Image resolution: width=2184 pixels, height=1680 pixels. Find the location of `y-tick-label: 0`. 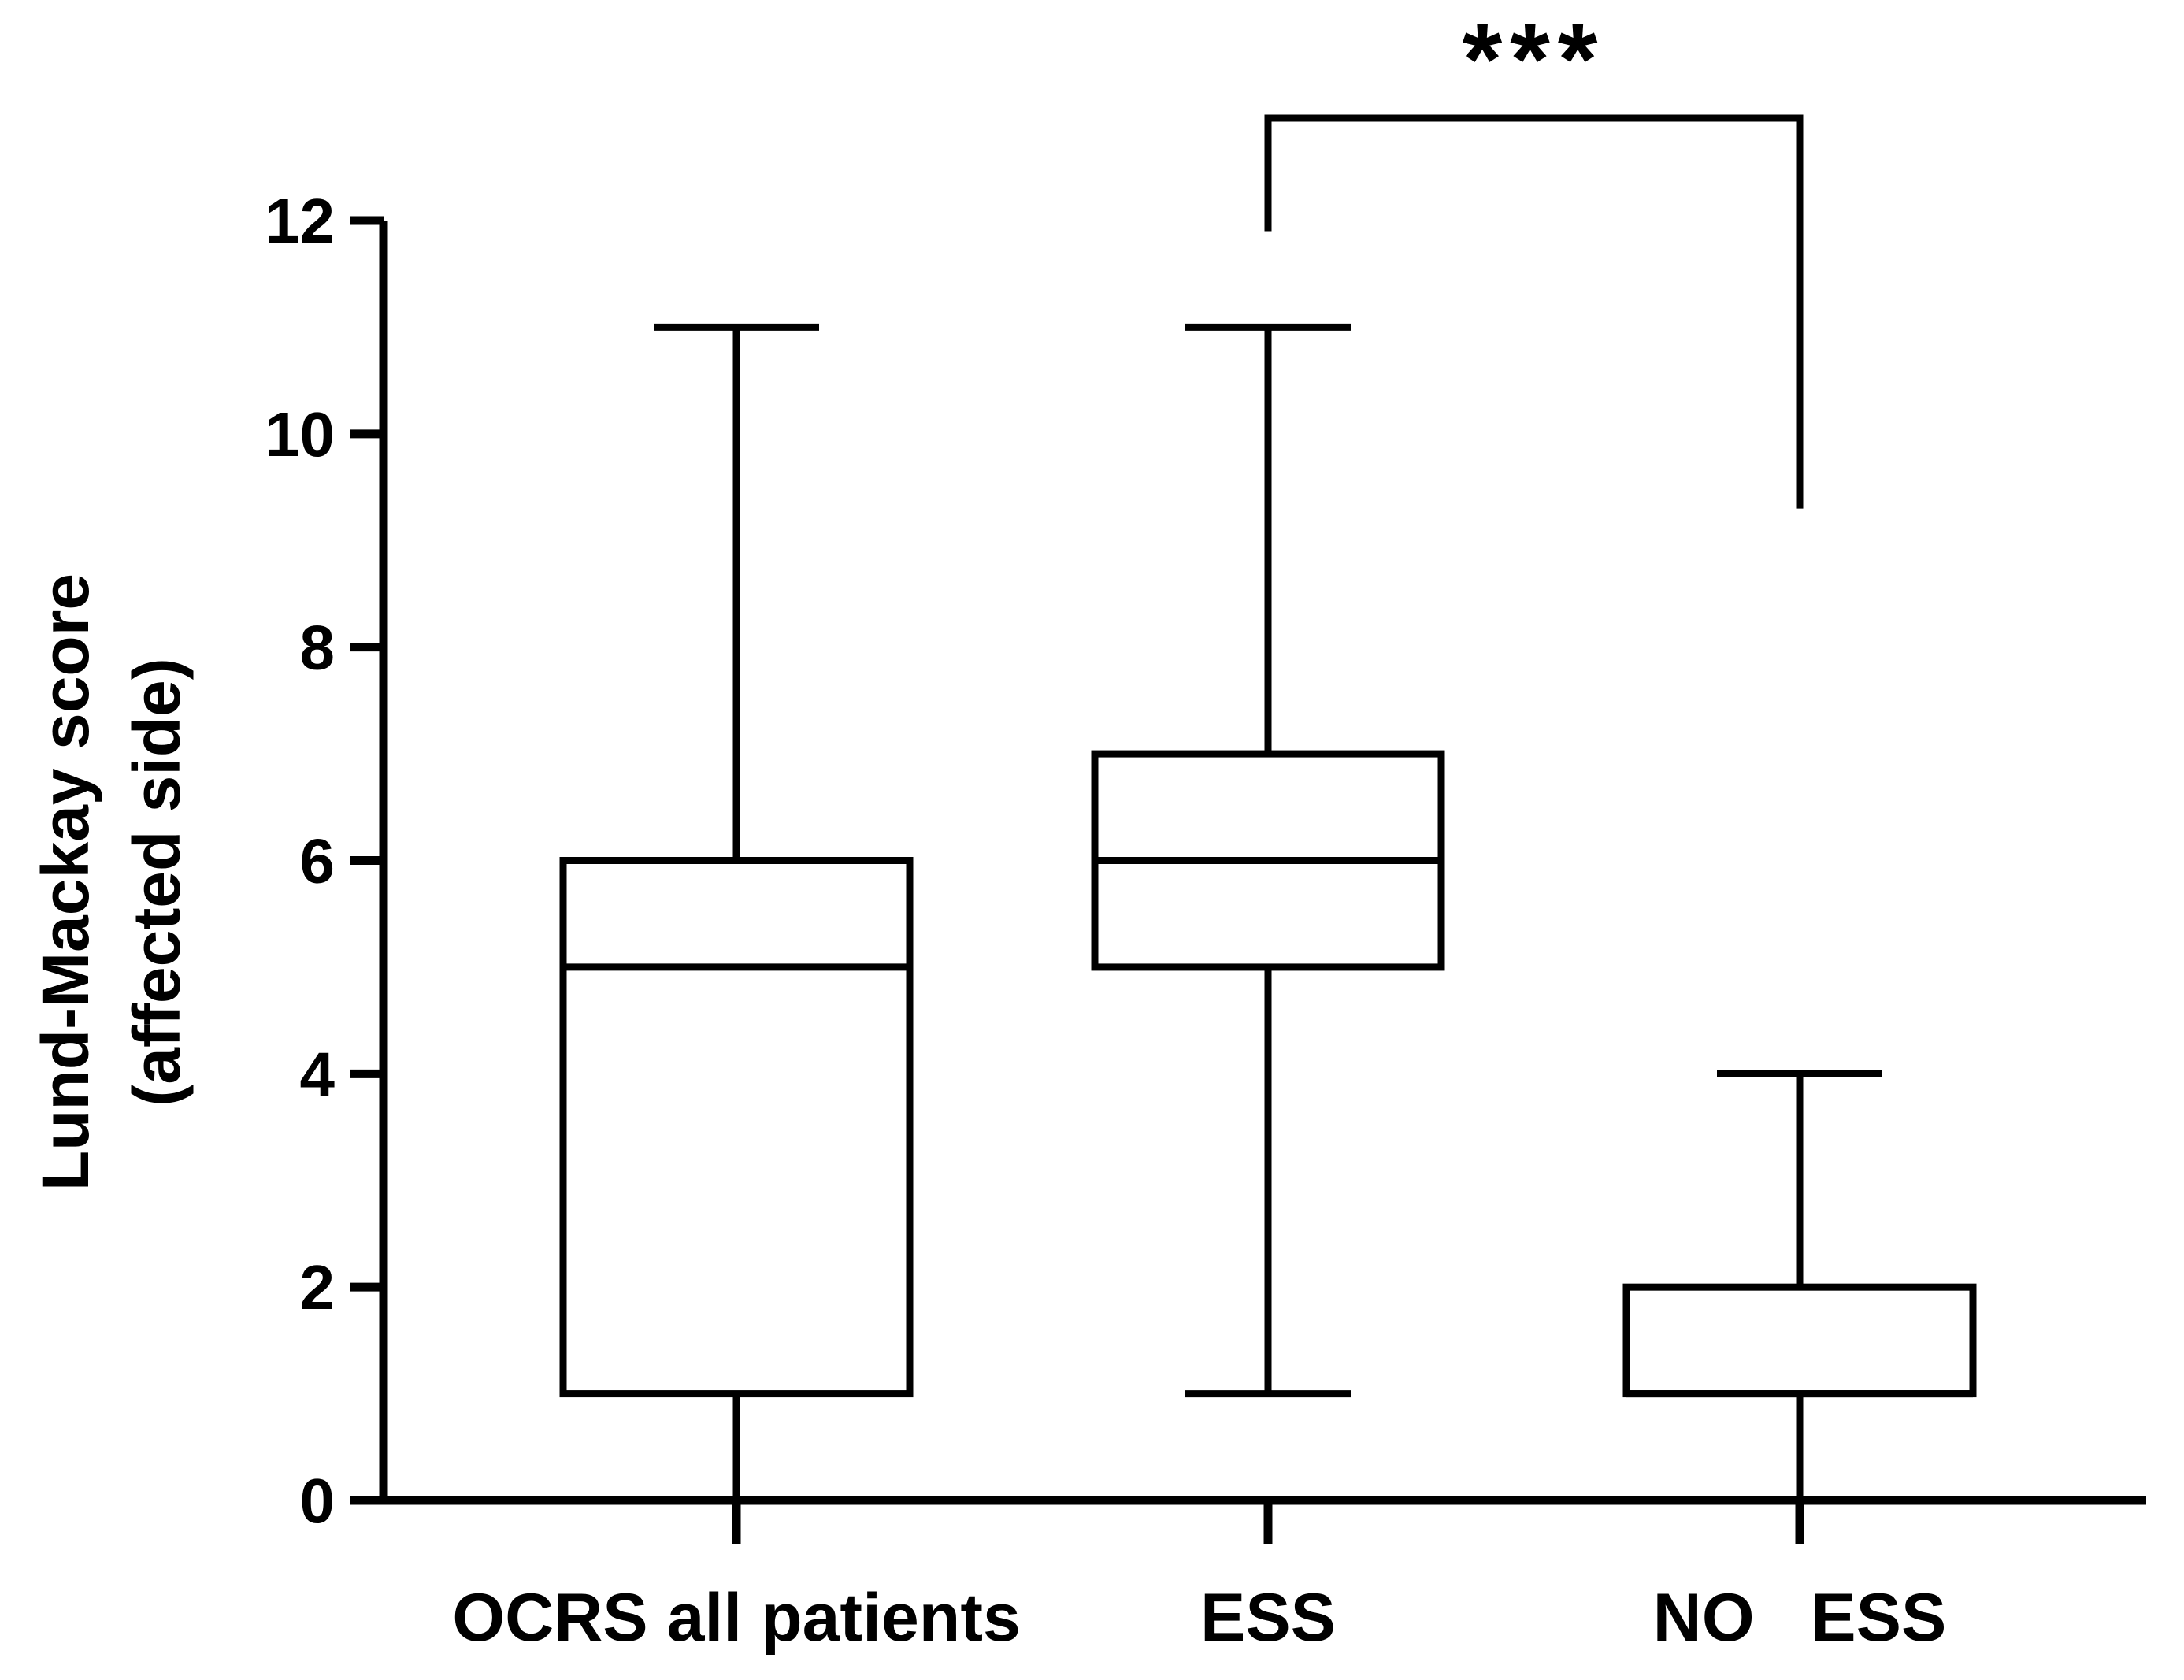

y-tick-label: 0 is located at coordinates (318, 1501).